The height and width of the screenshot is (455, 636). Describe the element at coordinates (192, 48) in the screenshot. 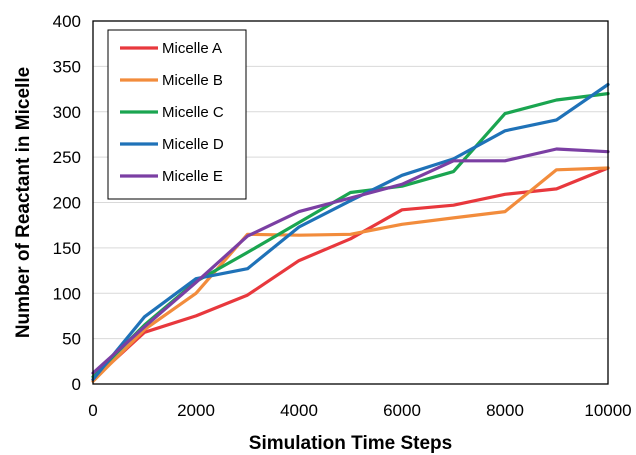

I see `legend-label: Micelle A` at that location.